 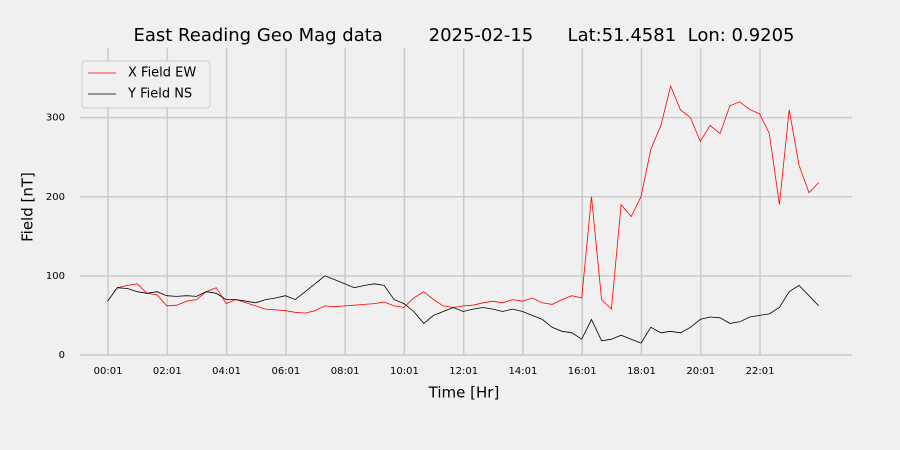 I want to click on data-line, so click(x=463, y=309).